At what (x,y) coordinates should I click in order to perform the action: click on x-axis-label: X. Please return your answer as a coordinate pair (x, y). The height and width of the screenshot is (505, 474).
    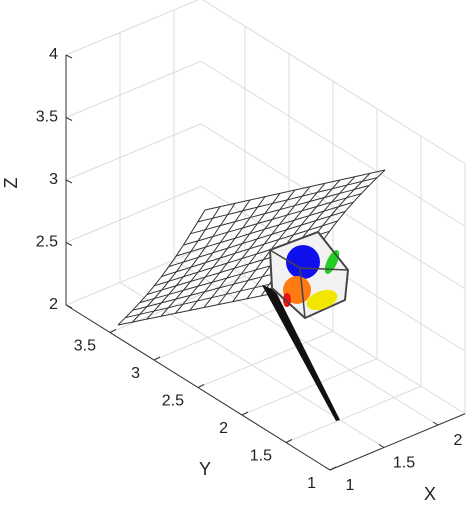
    Looking at the image, I should click on (430, 494).